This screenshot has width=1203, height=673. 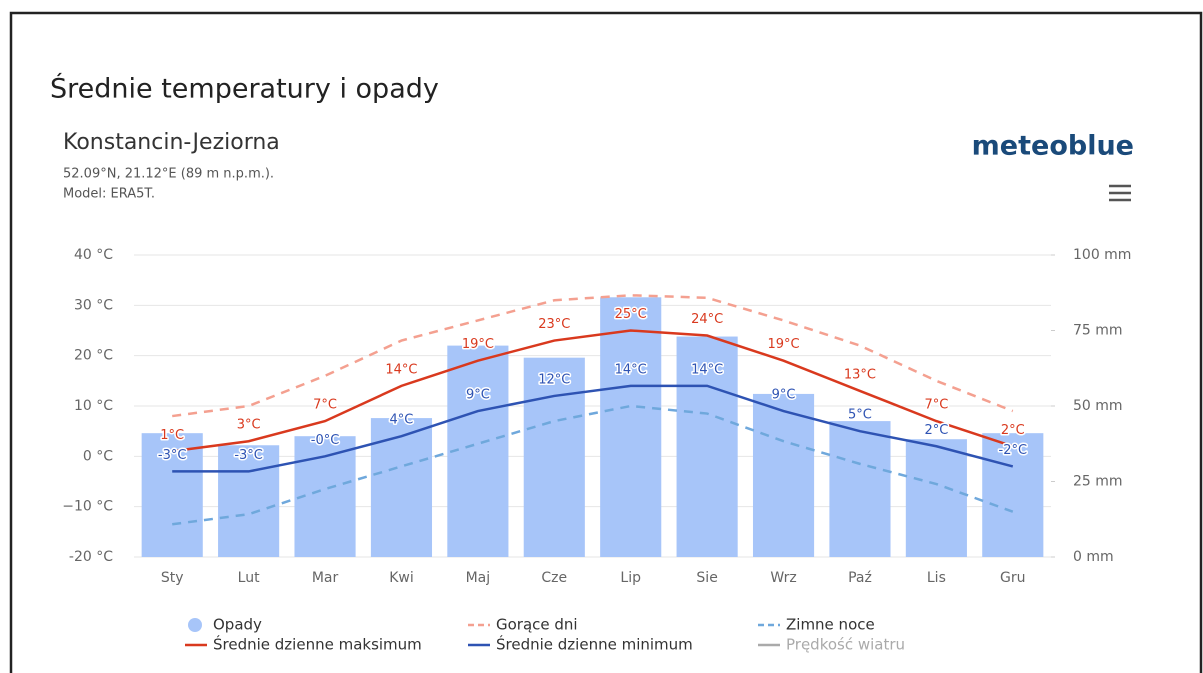 I want to click on legend-label: Gorące dni, so click(x=537, y=625).